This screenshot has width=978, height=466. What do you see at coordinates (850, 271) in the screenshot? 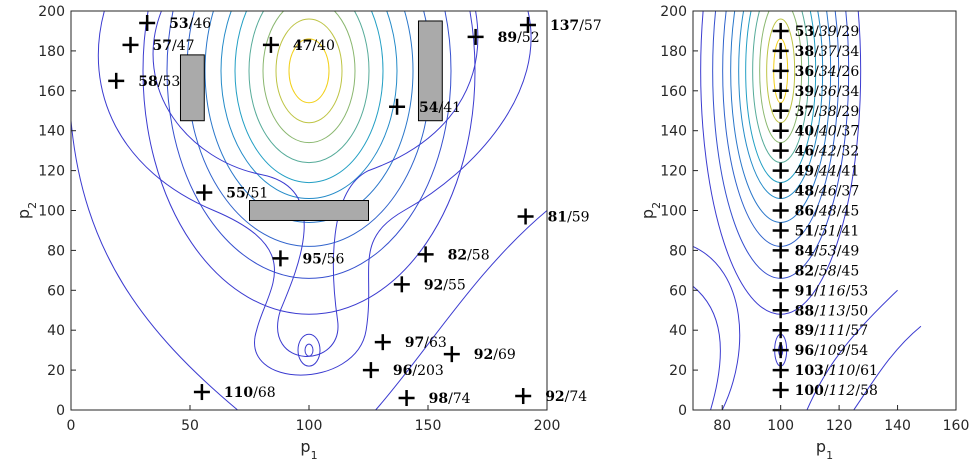
I see `label-rest: 45` at bounding box center [850, 271].